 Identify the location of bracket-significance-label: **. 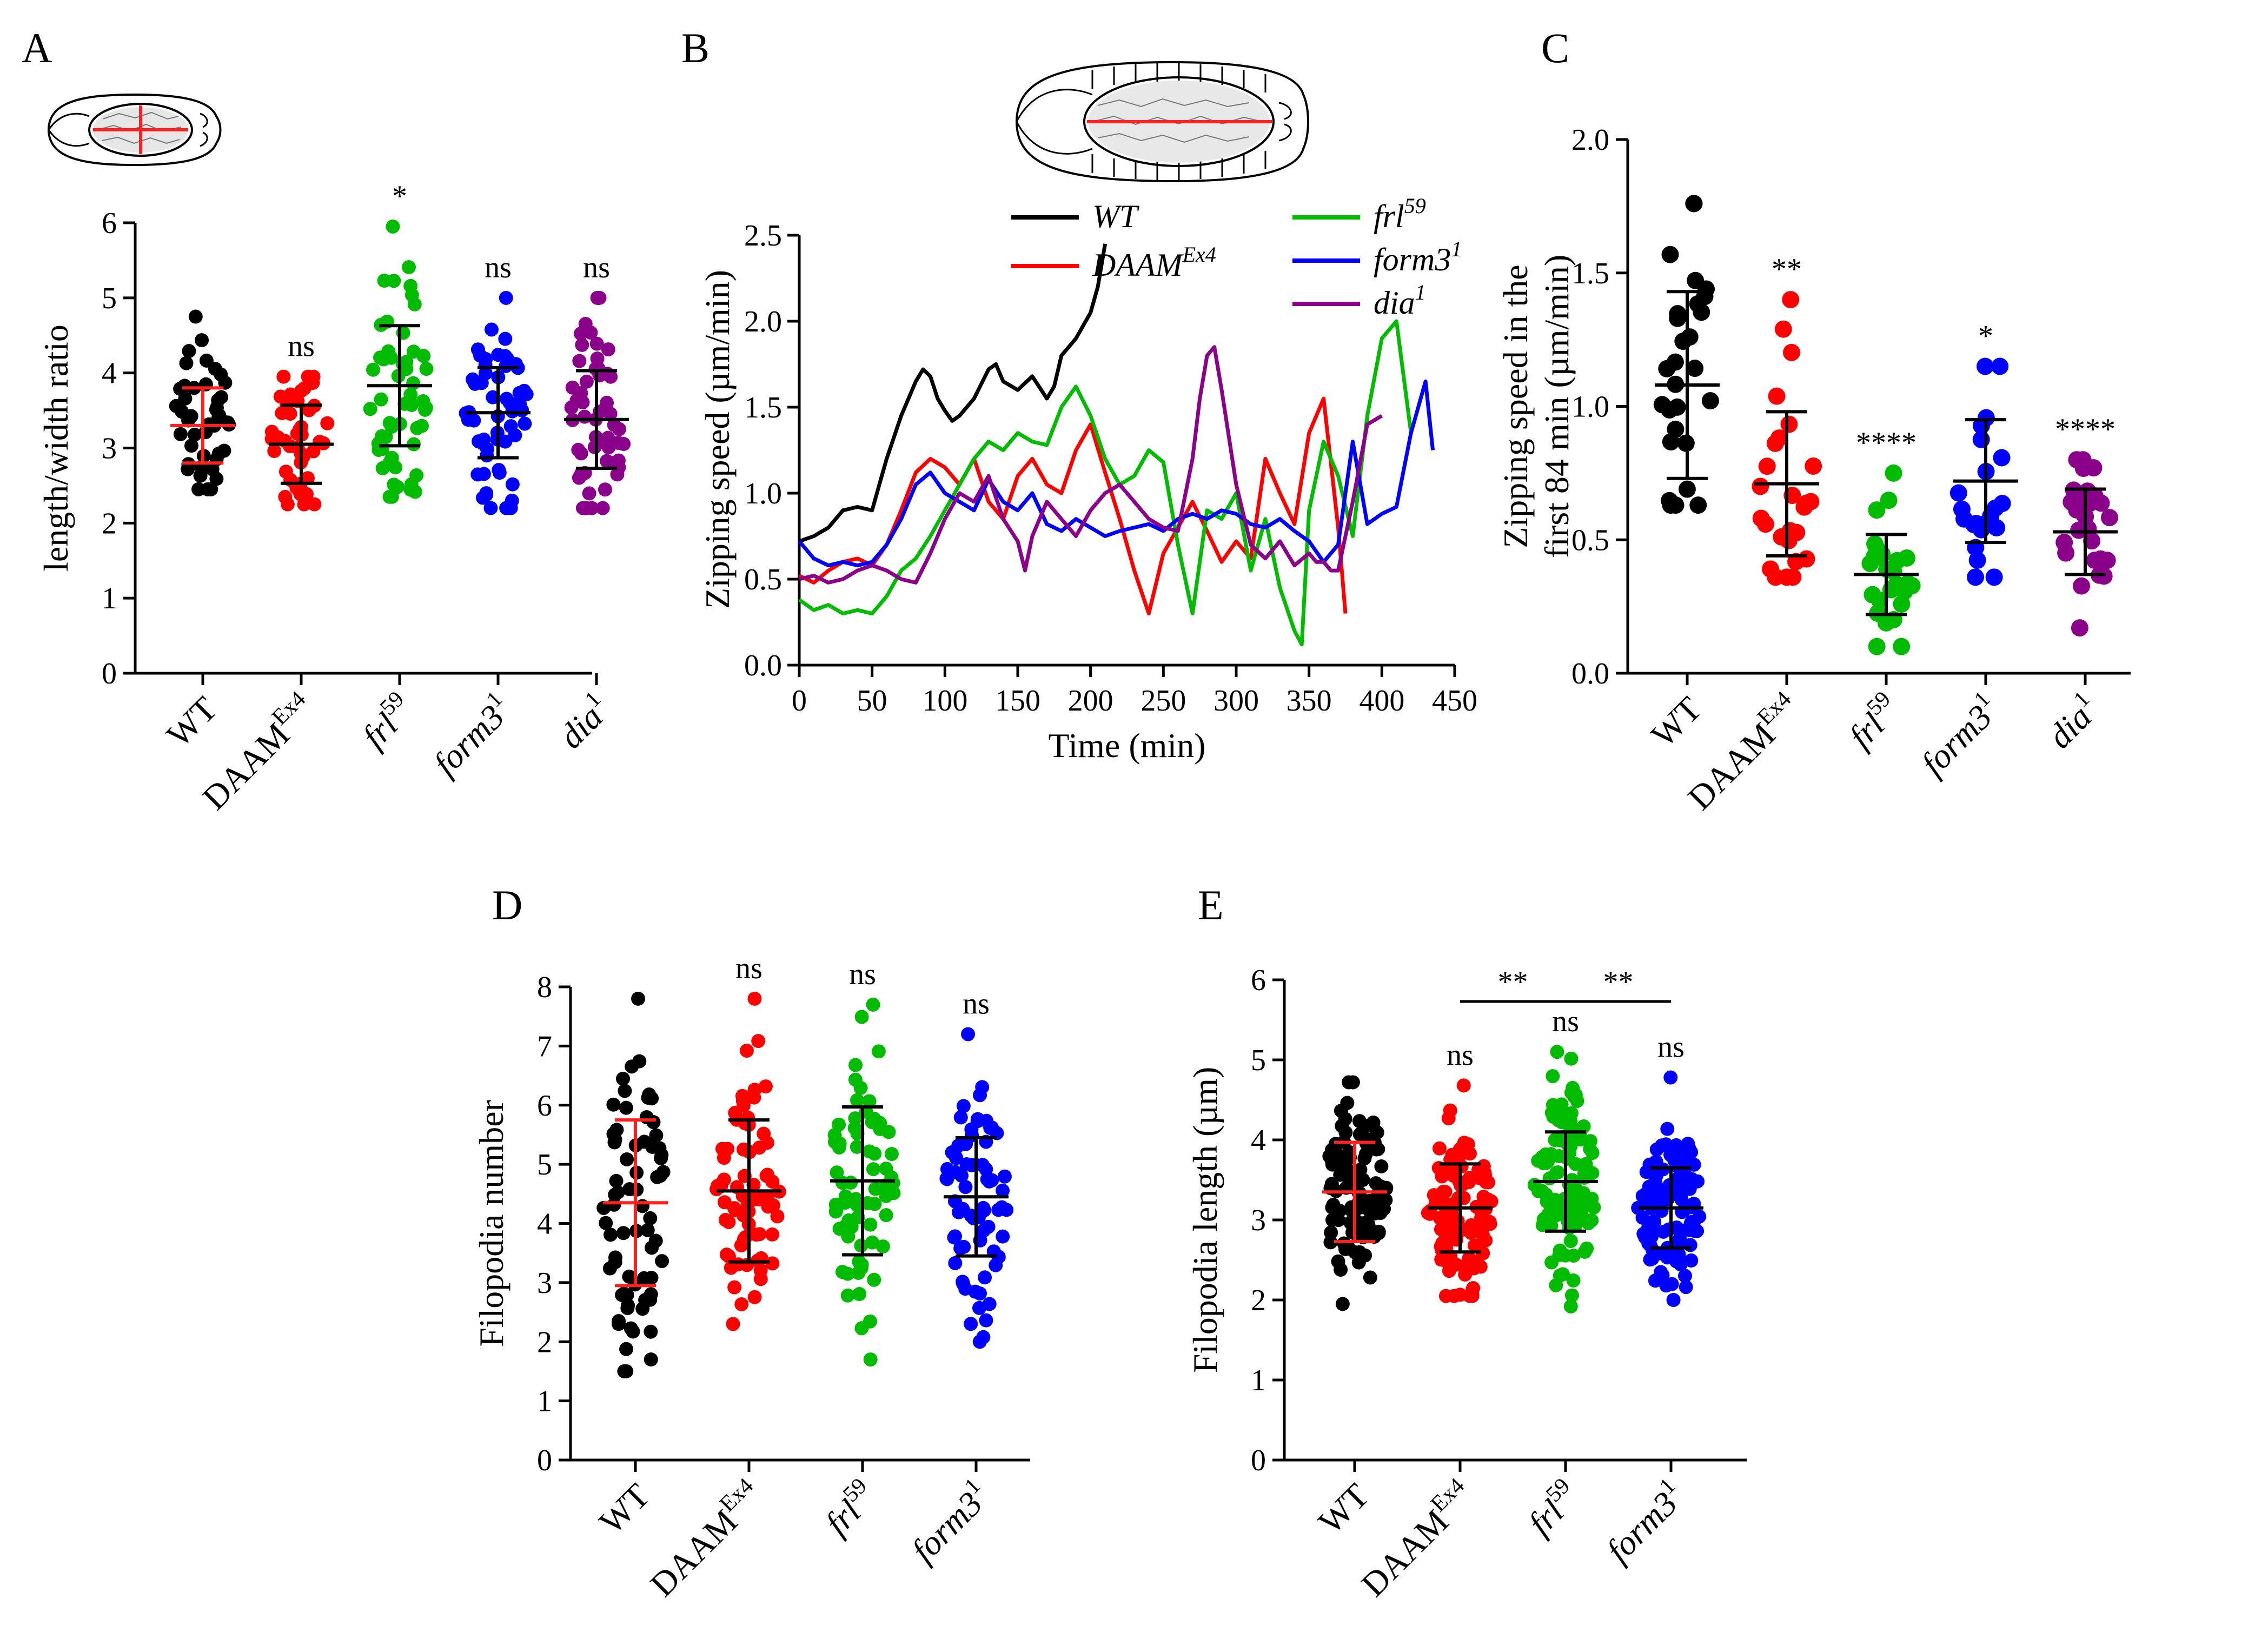
(1619, 982).